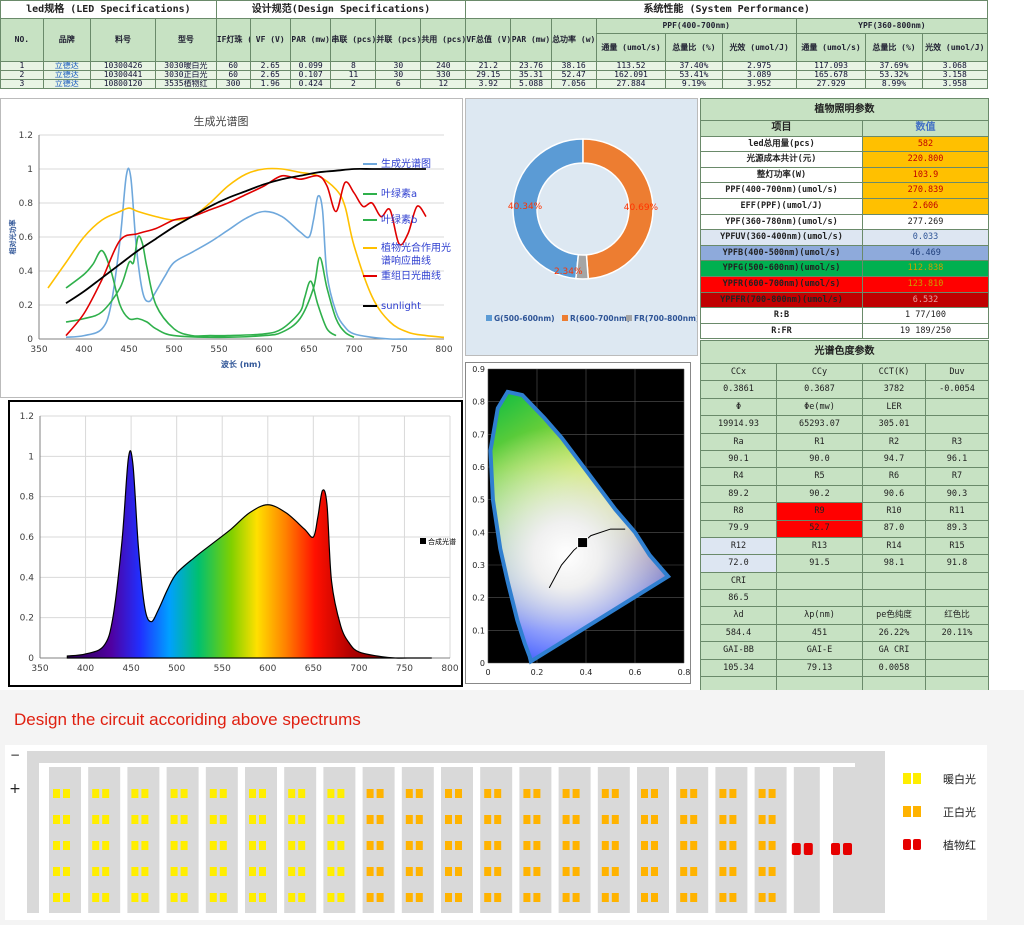 The height and width of the screenshot is (925, 1024). Describe the element at coordinates (957, 563) in the screenshot. I see `table-cell: 91.8` at that location.